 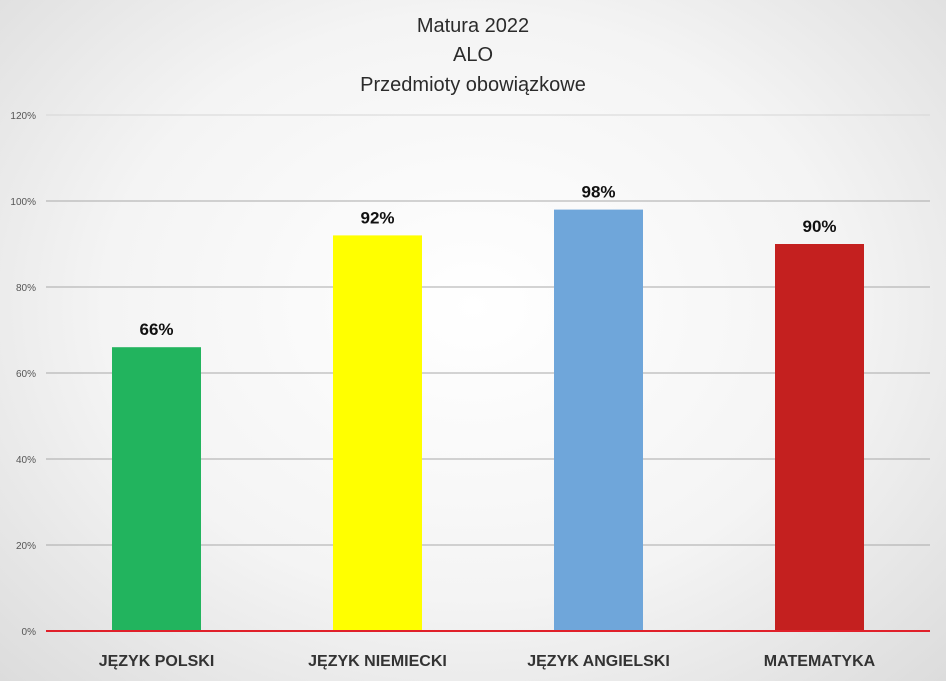 I want to click on y-tick-label: 0%, so click(x=29, y=632).